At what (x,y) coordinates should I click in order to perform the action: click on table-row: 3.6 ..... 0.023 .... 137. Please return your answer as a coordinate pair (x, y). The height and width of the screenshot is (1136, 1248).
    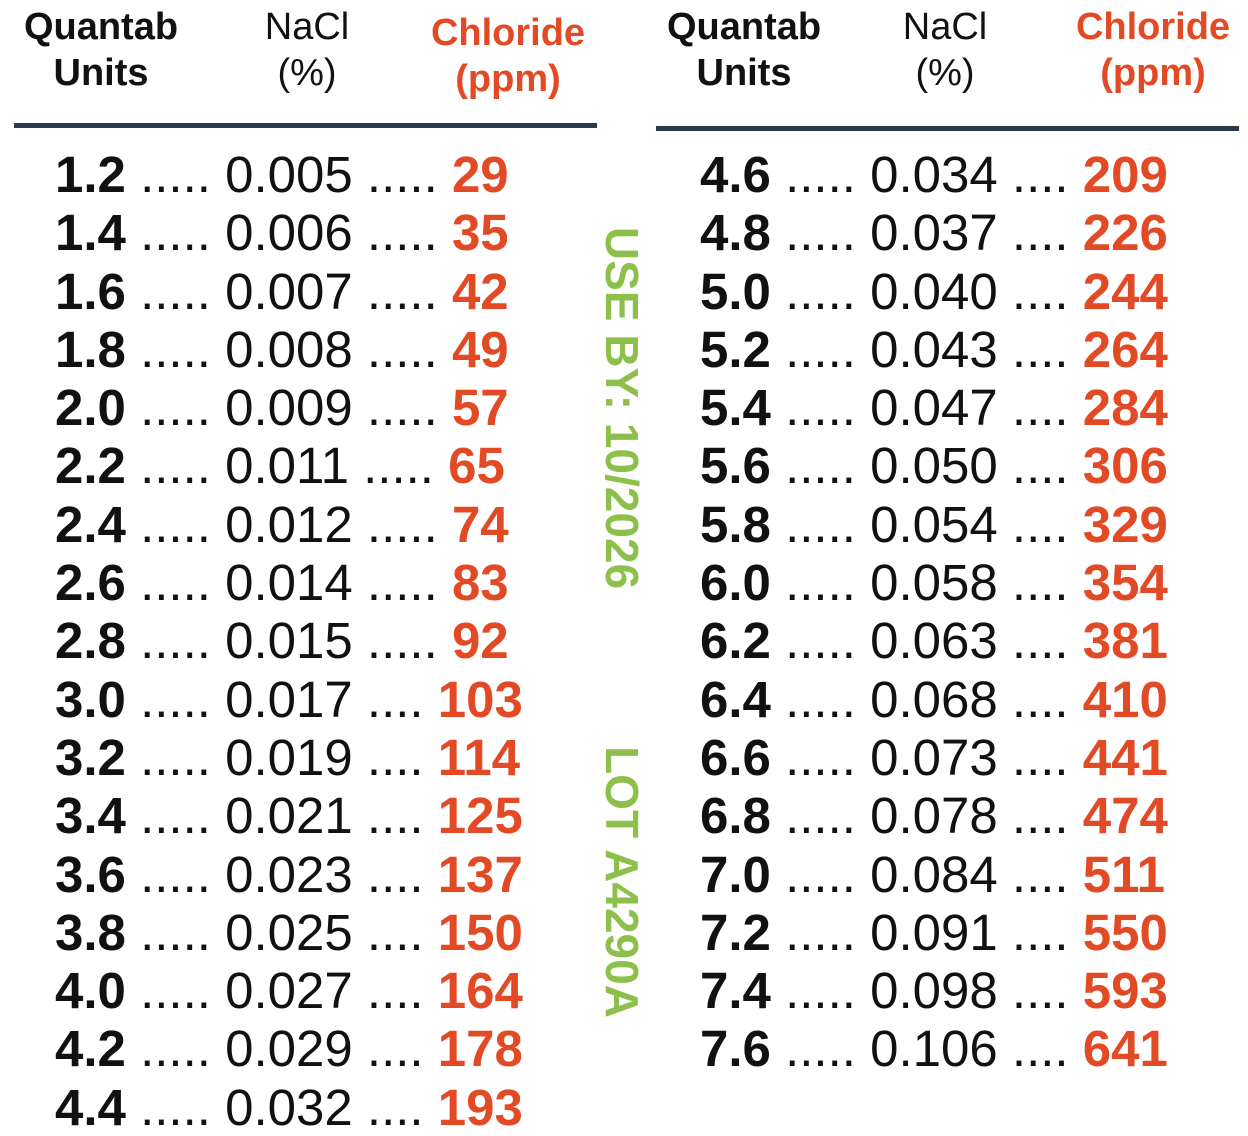
    Looking at the image, I should click on (289, 875).